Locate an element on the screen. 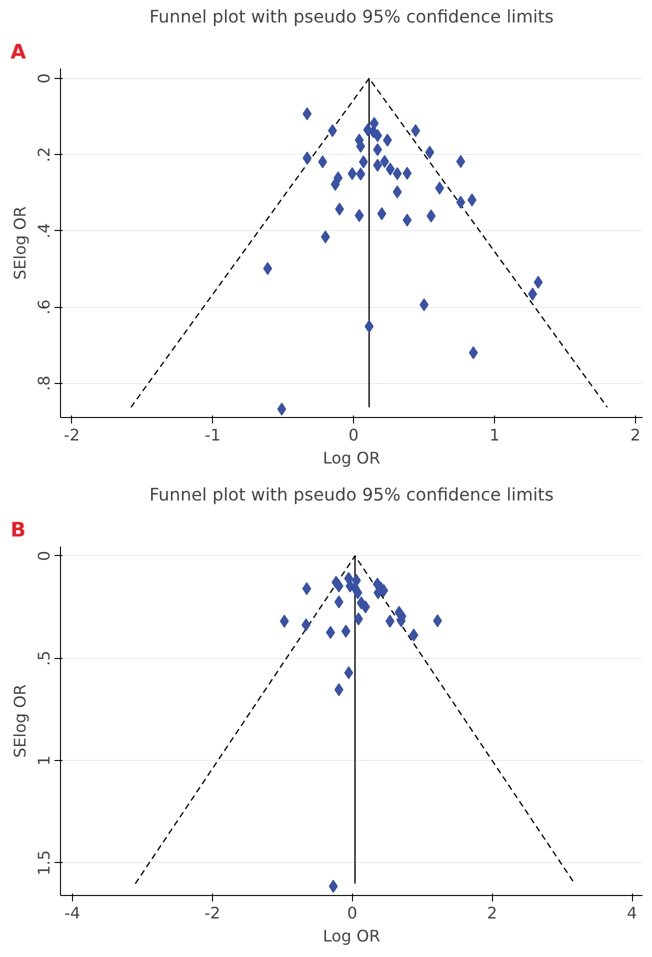 This screenshot has height=957, width=652. x-tick-label: 4 is located at coordinates (632, 913).